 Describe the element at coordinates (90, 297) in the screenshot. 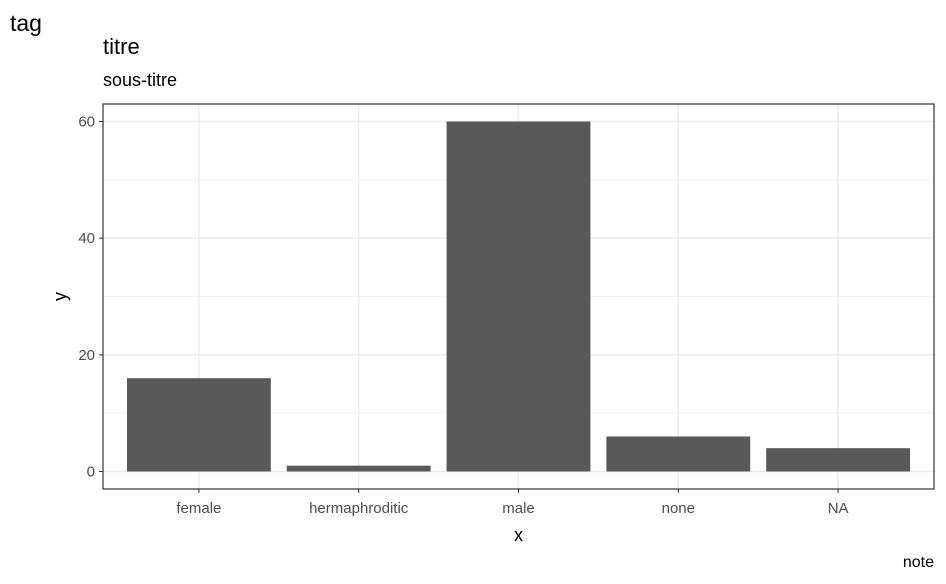

I see `y-axis: 0 20 40 60` at that location.